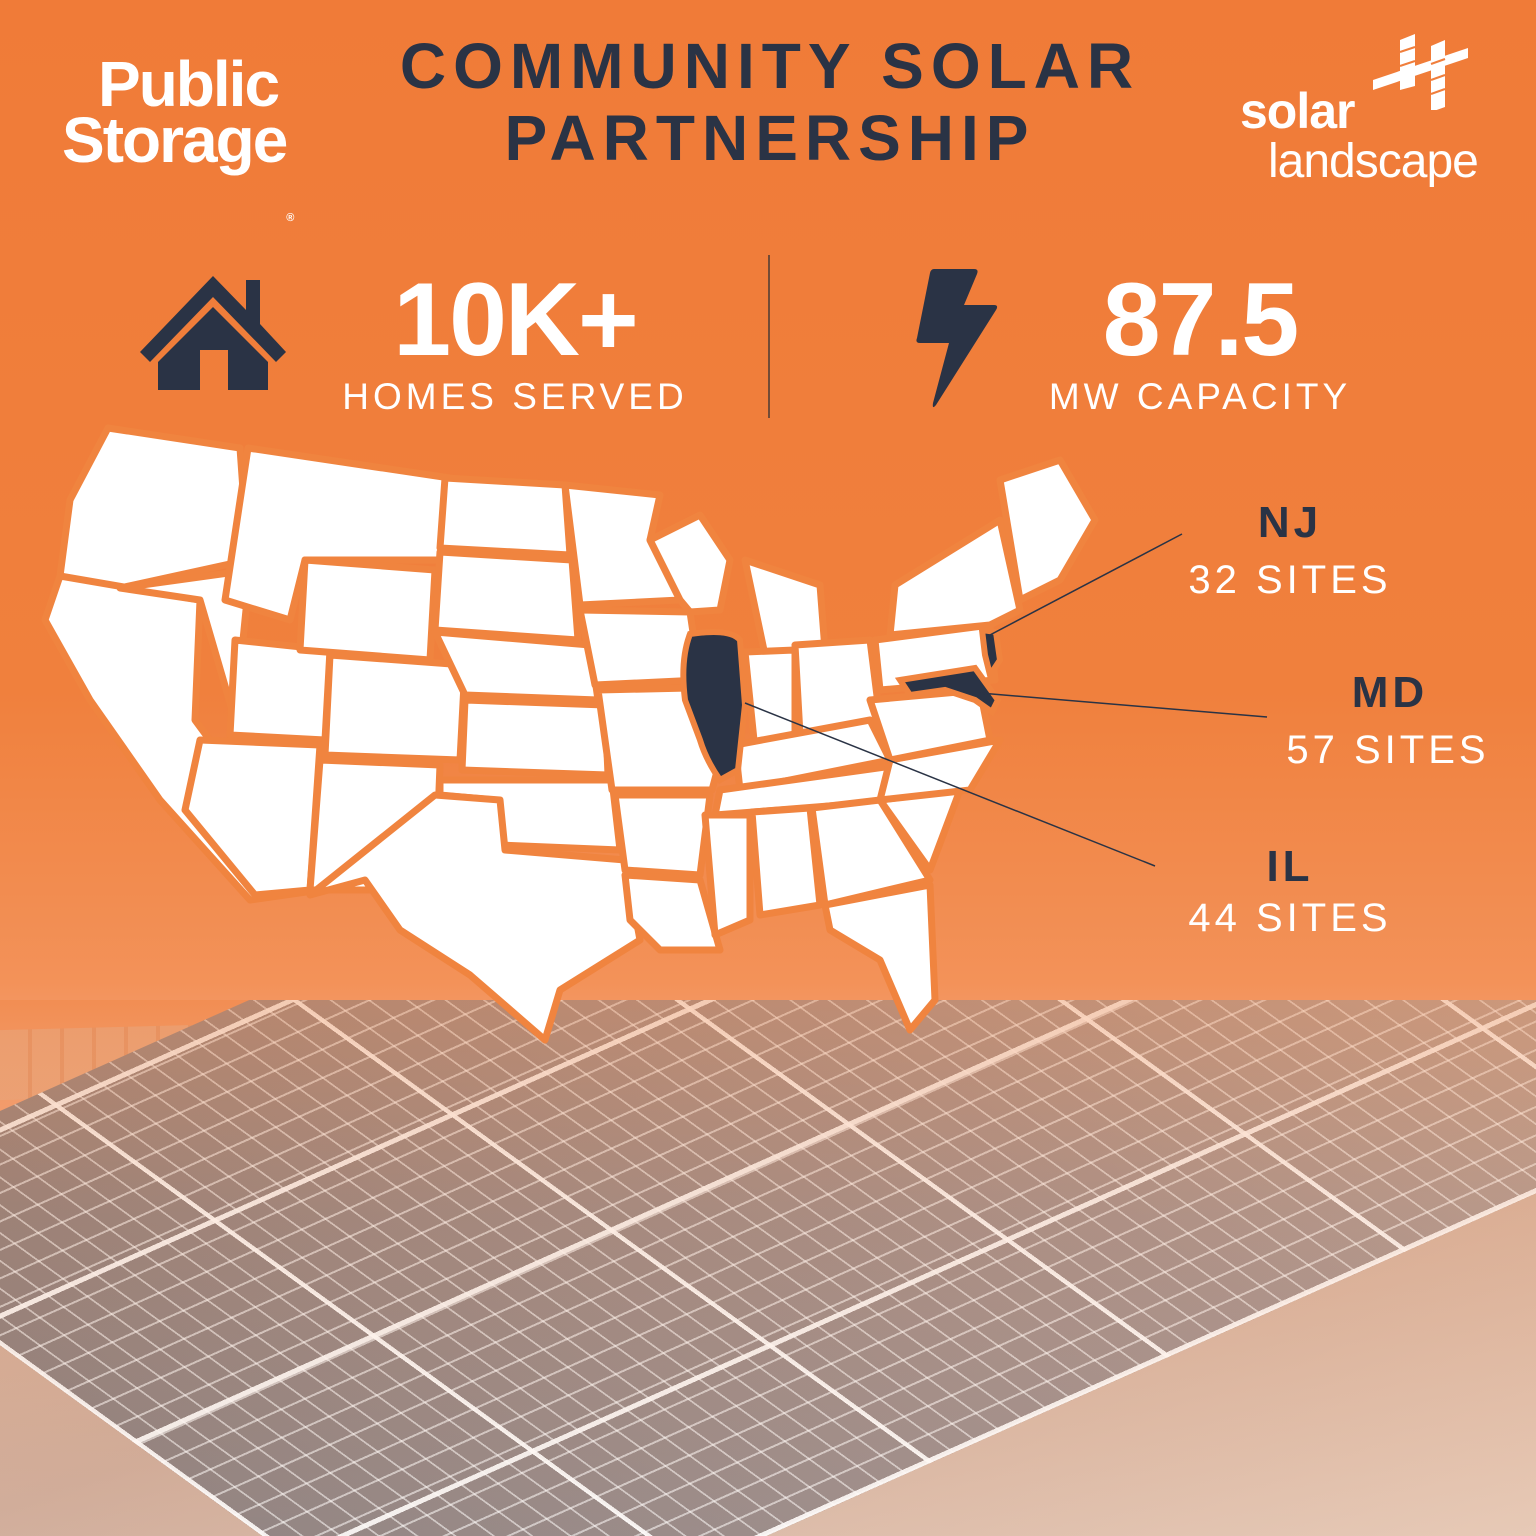 The image size is (1536, 1536). I want to click on state-co, so click(395, 707).